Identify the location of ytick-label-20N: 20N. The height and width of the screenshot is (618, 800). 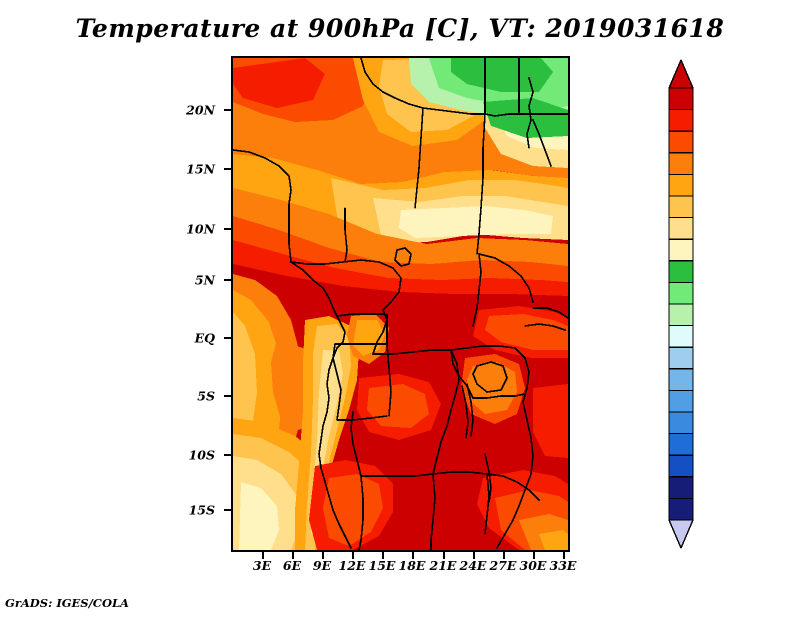
(200, 110).